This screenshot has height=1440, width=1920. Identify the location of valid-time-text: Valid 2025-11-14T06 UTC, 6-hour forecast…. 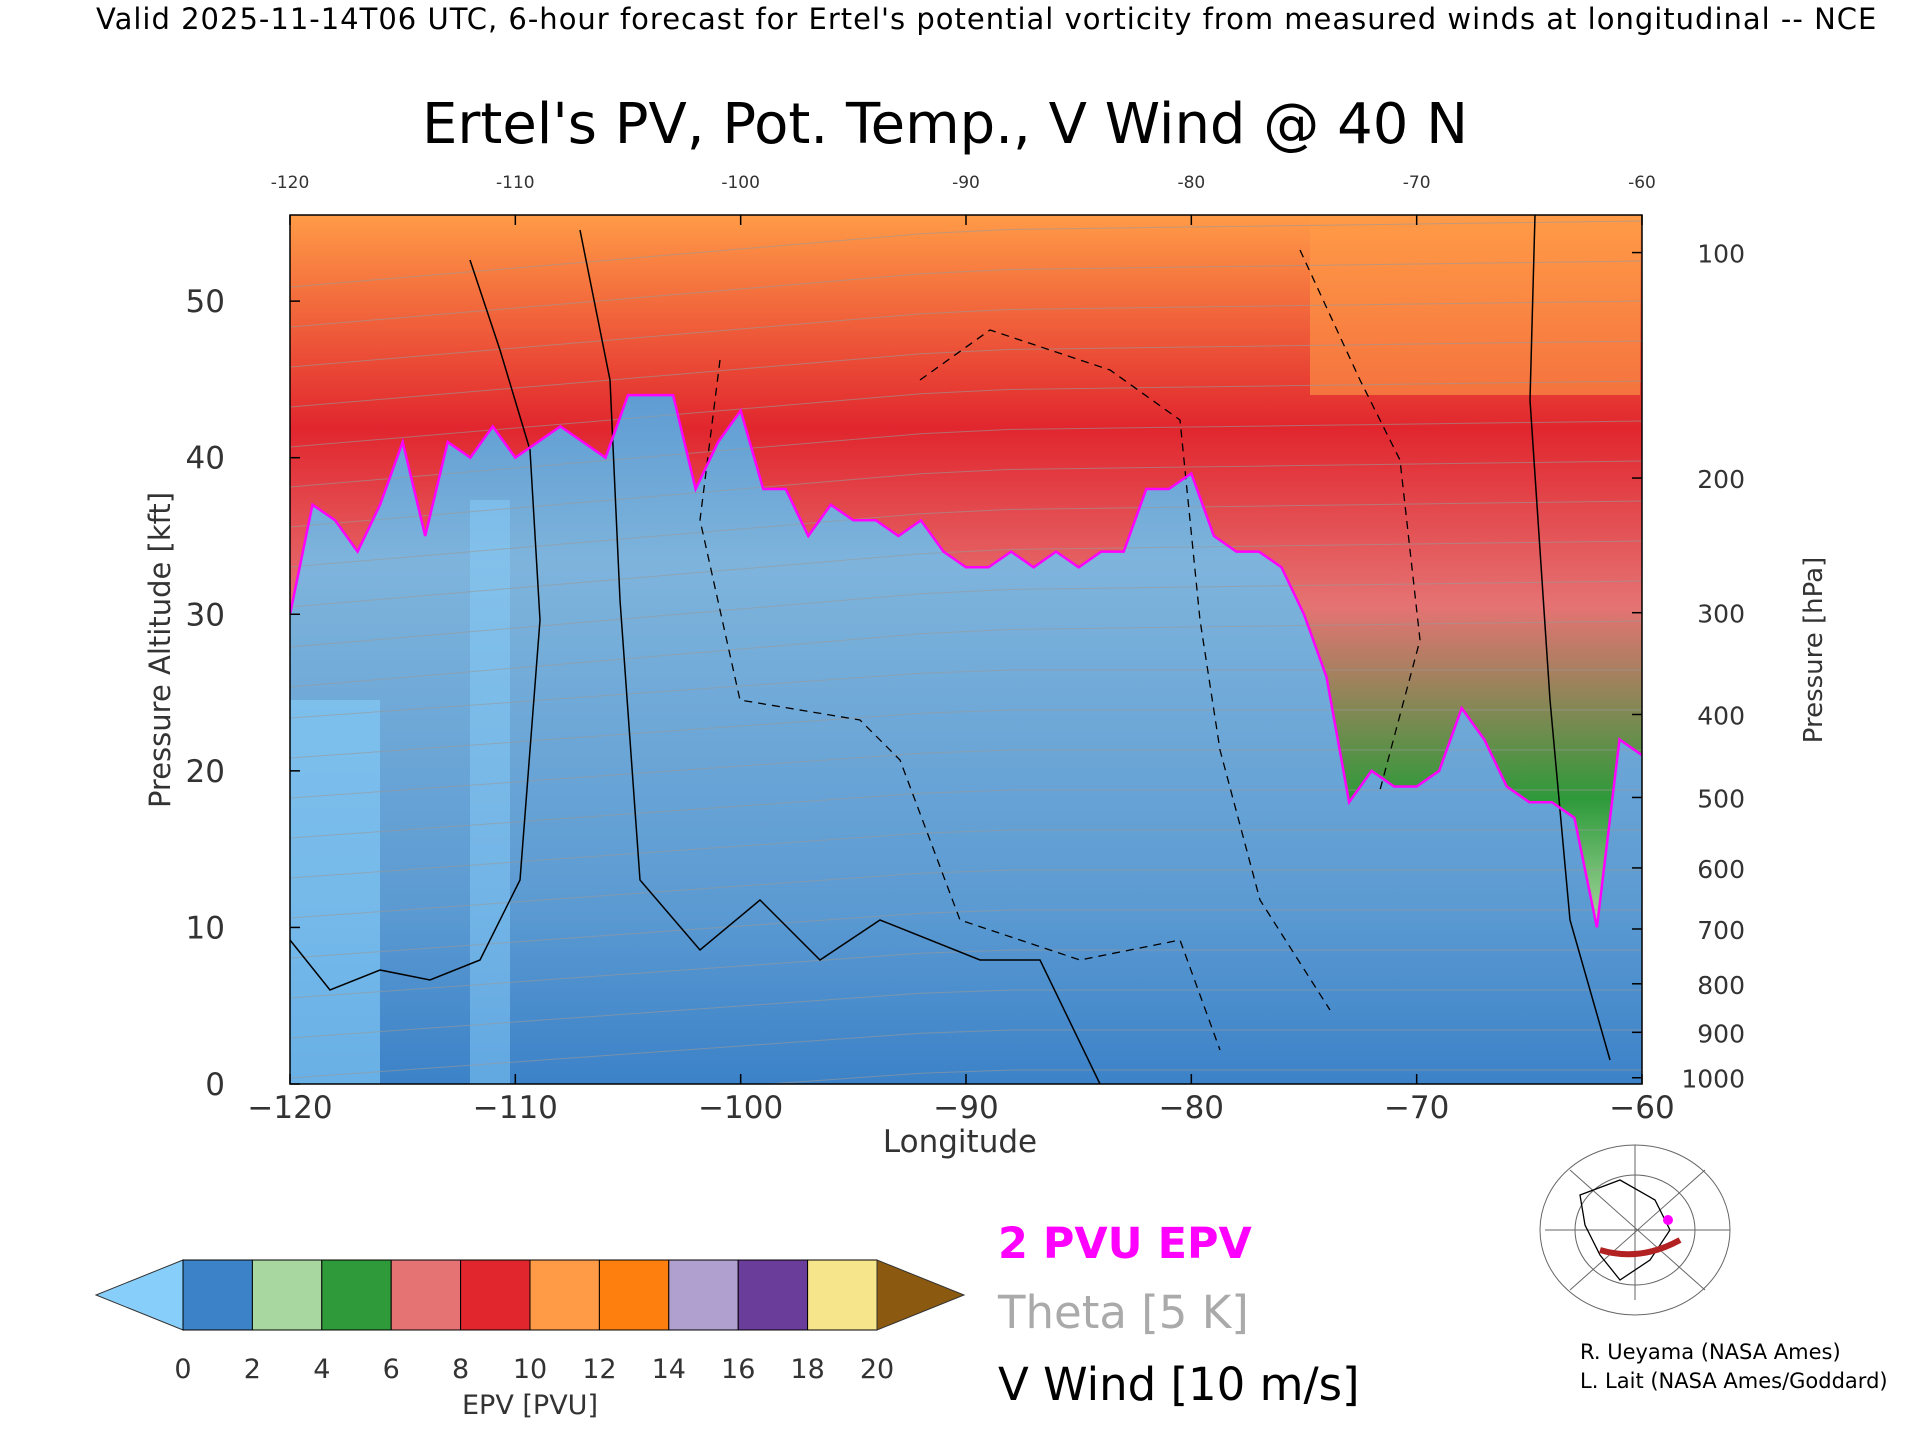
(987, 19).